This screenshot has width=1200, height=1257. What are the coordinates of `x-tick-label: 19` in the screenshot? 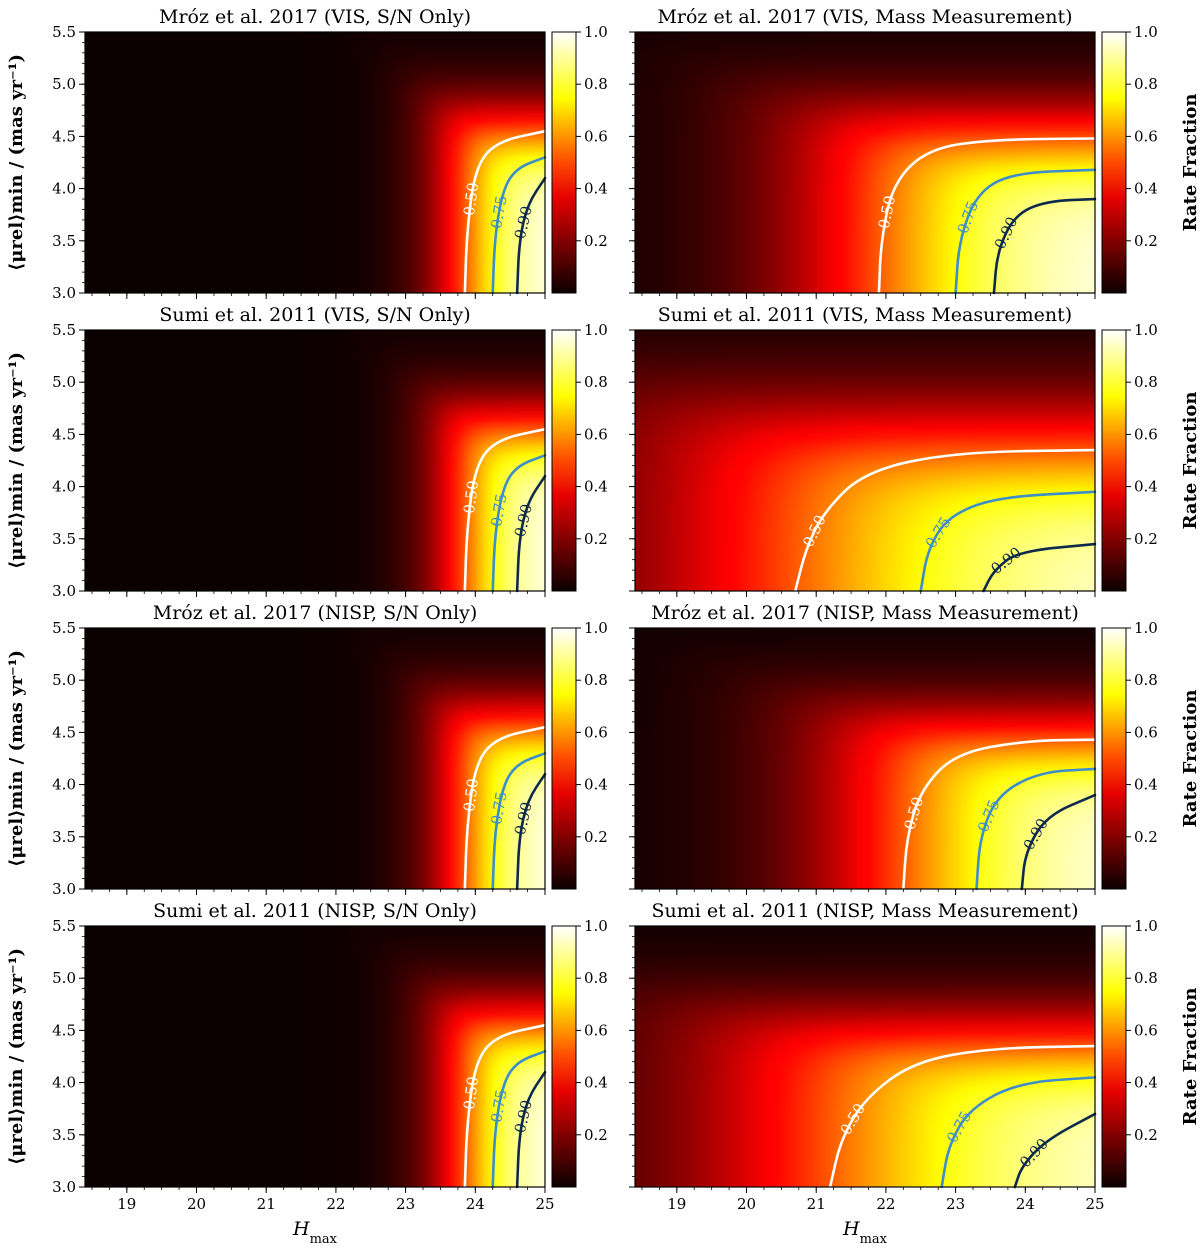 It's located at (126, 1204).